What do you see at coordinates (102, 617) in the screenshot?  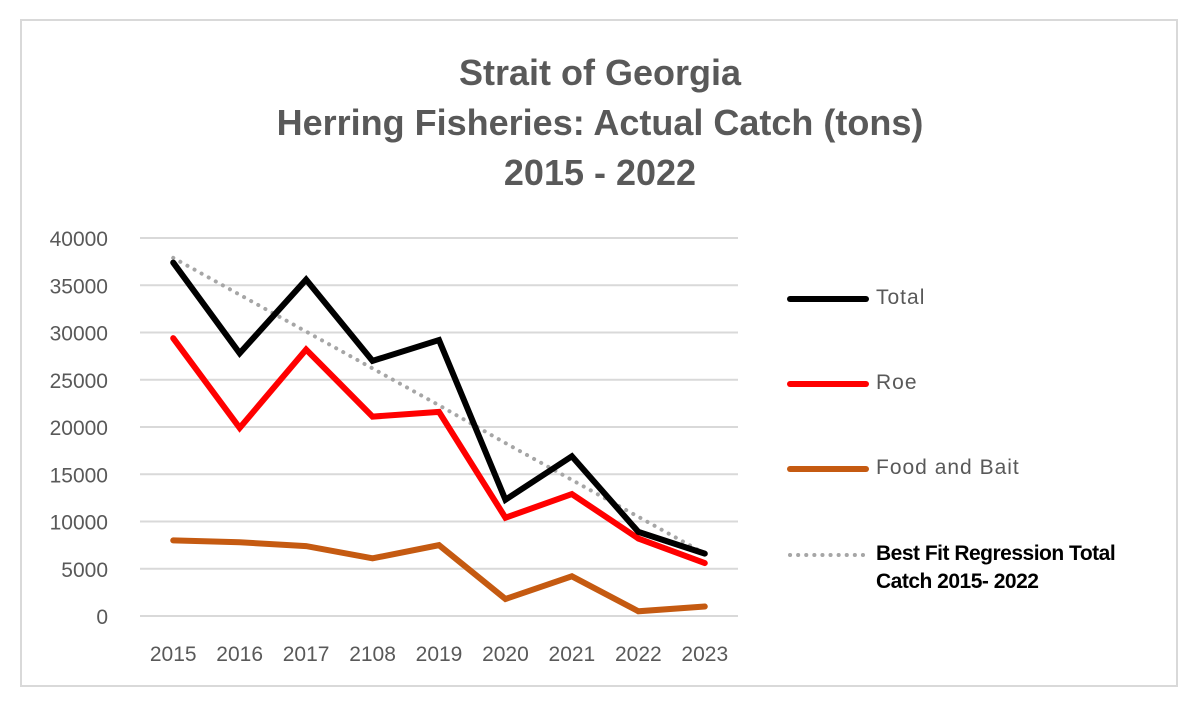 I see `y-tick-label: 0` at bounding box center [102, 617].